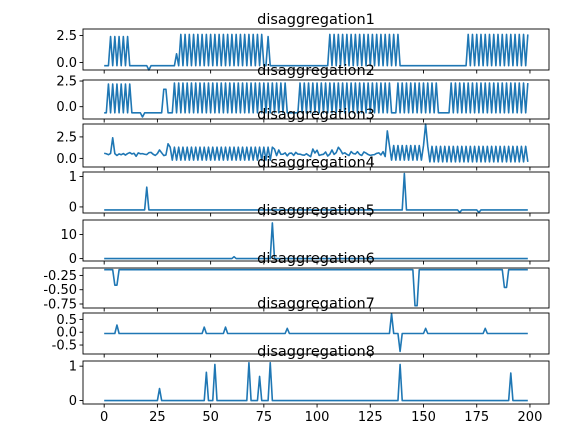  What do you see at coordinates (60, 290) in the screenshot?
I see `y-tick-label: -0.50` at bounding box center [60, 290].